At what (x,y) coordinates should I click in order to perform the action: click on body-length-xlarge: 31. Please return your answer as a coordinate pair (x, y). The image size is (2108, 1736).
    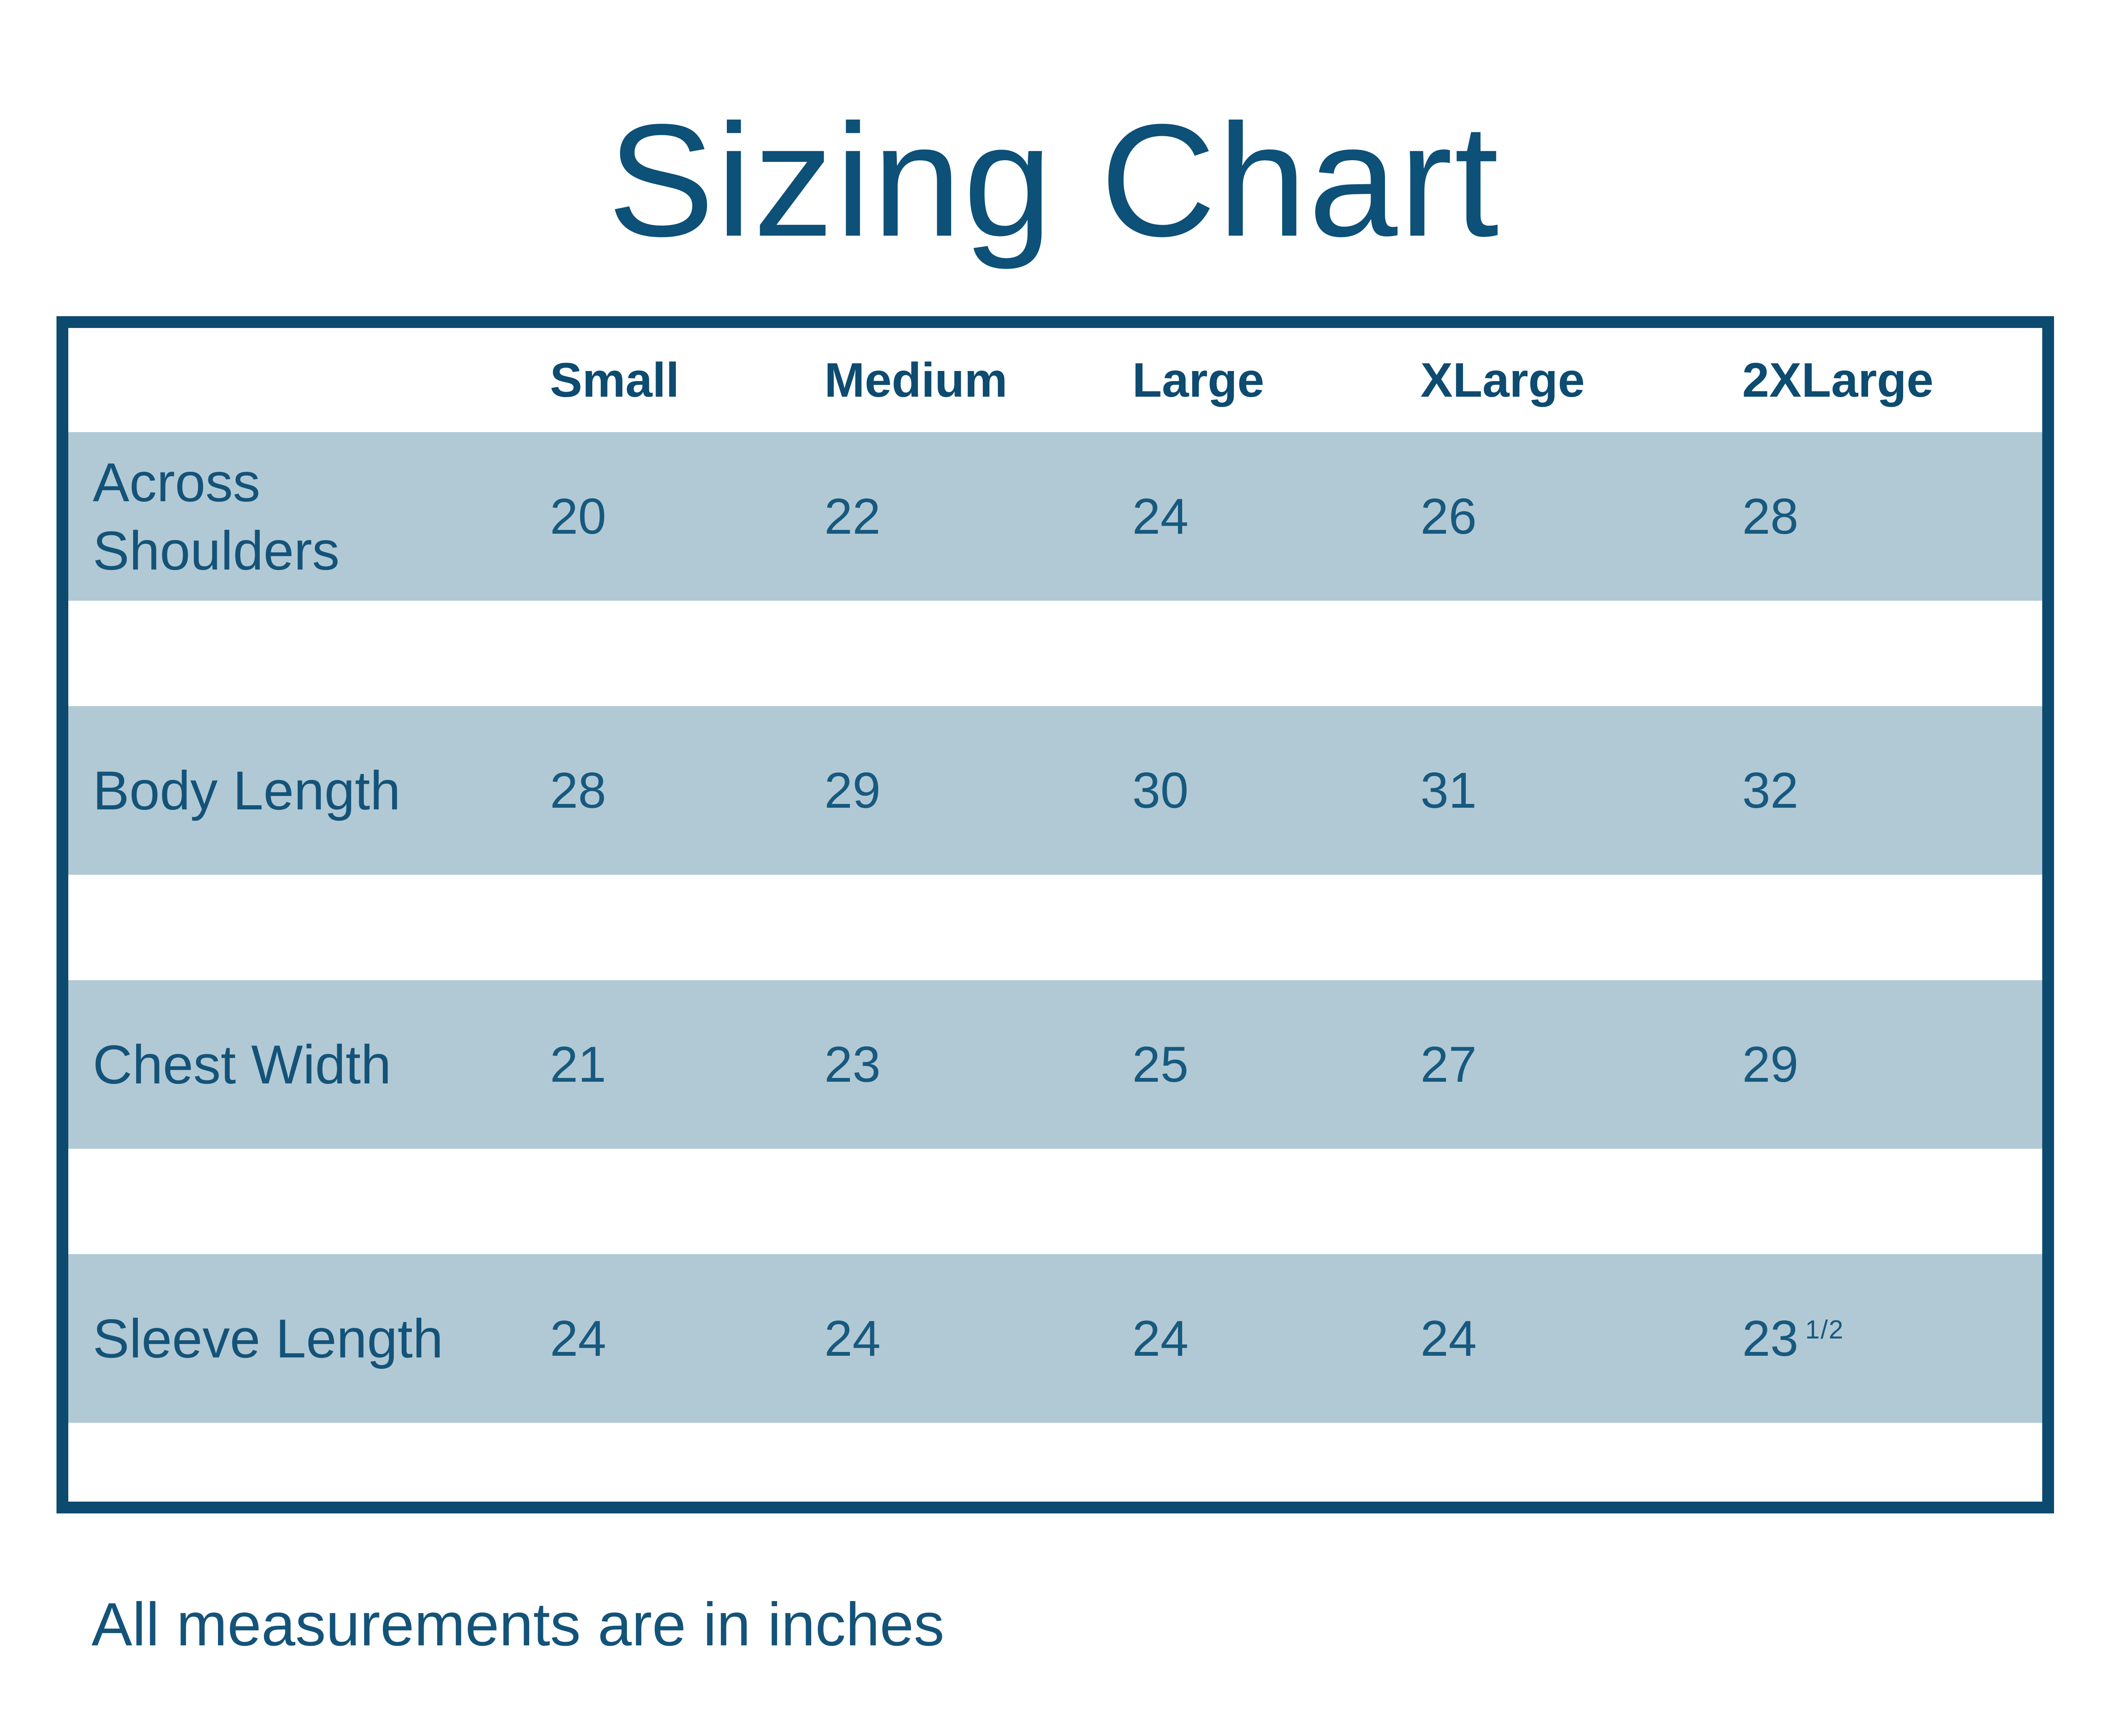
    Looking at the image, I should click on (1448, 790).